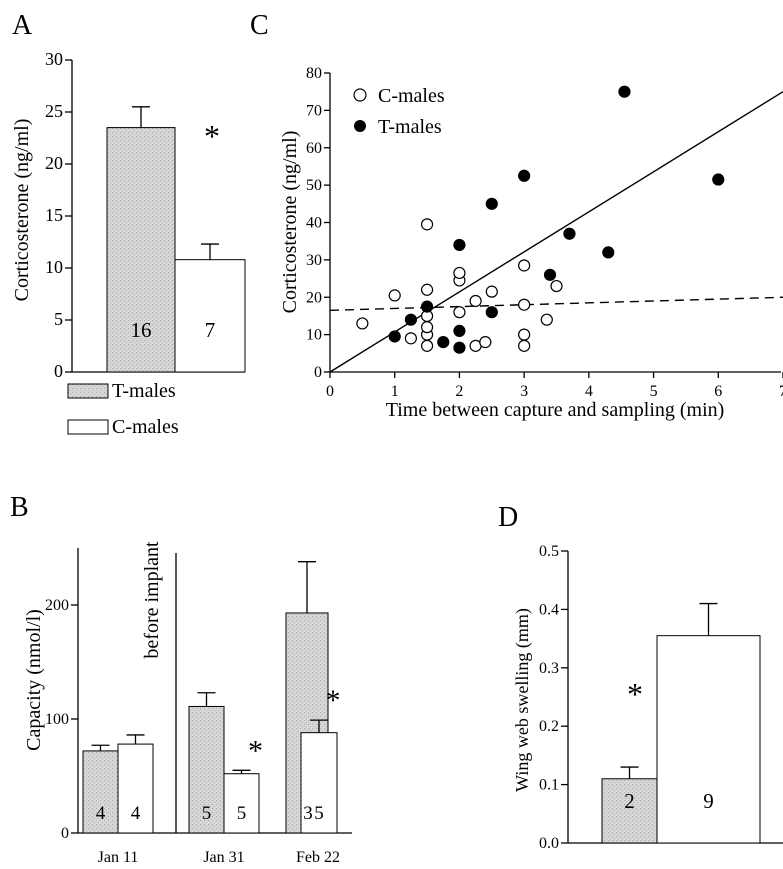 The width and height of the screenshot is (783, 869). What do you see at coordinates (65, 833) in the screenshot?
I see `panel-b-y-tick-label: 0` at bounding box center [65, 833].